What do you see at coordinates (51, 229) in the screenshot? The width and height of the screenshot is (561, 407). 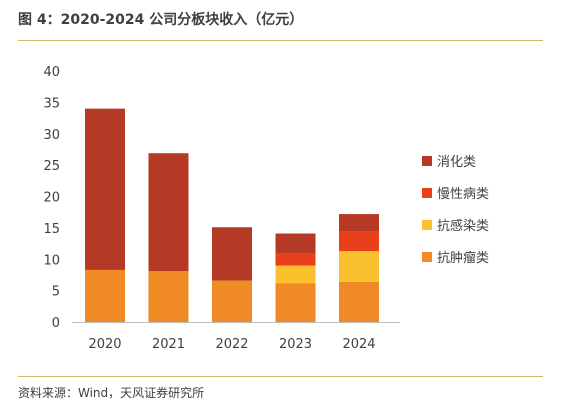 I see `y-tick-label: 15` at bounding box center [51, 229].